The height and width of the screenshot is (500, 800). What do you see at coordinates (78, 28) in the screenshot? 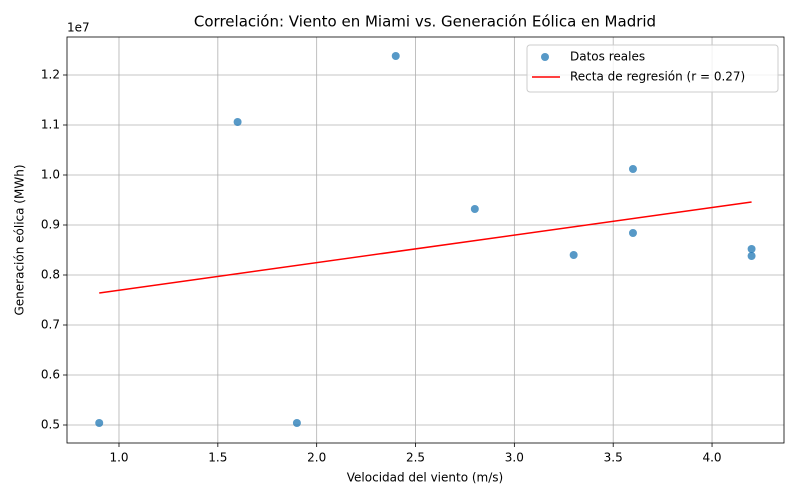
I see `y-offset-label: 1e7` at bounding box center [78, 28].